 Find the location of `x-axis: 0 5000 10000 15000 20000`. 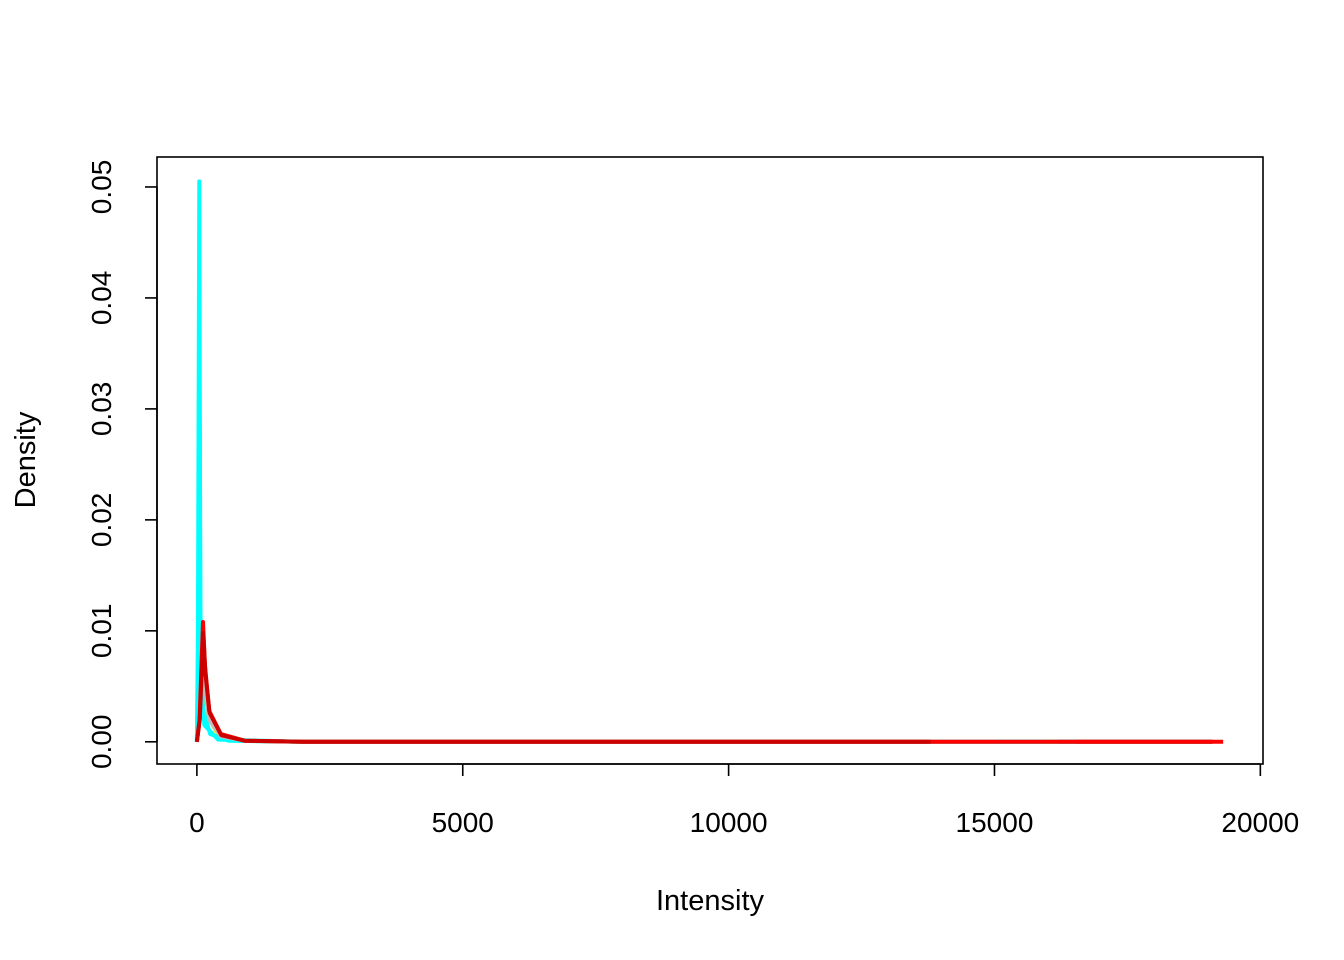

x-axis: 0 5000 10000 15000 20000 is located at coordinates (744, 800).